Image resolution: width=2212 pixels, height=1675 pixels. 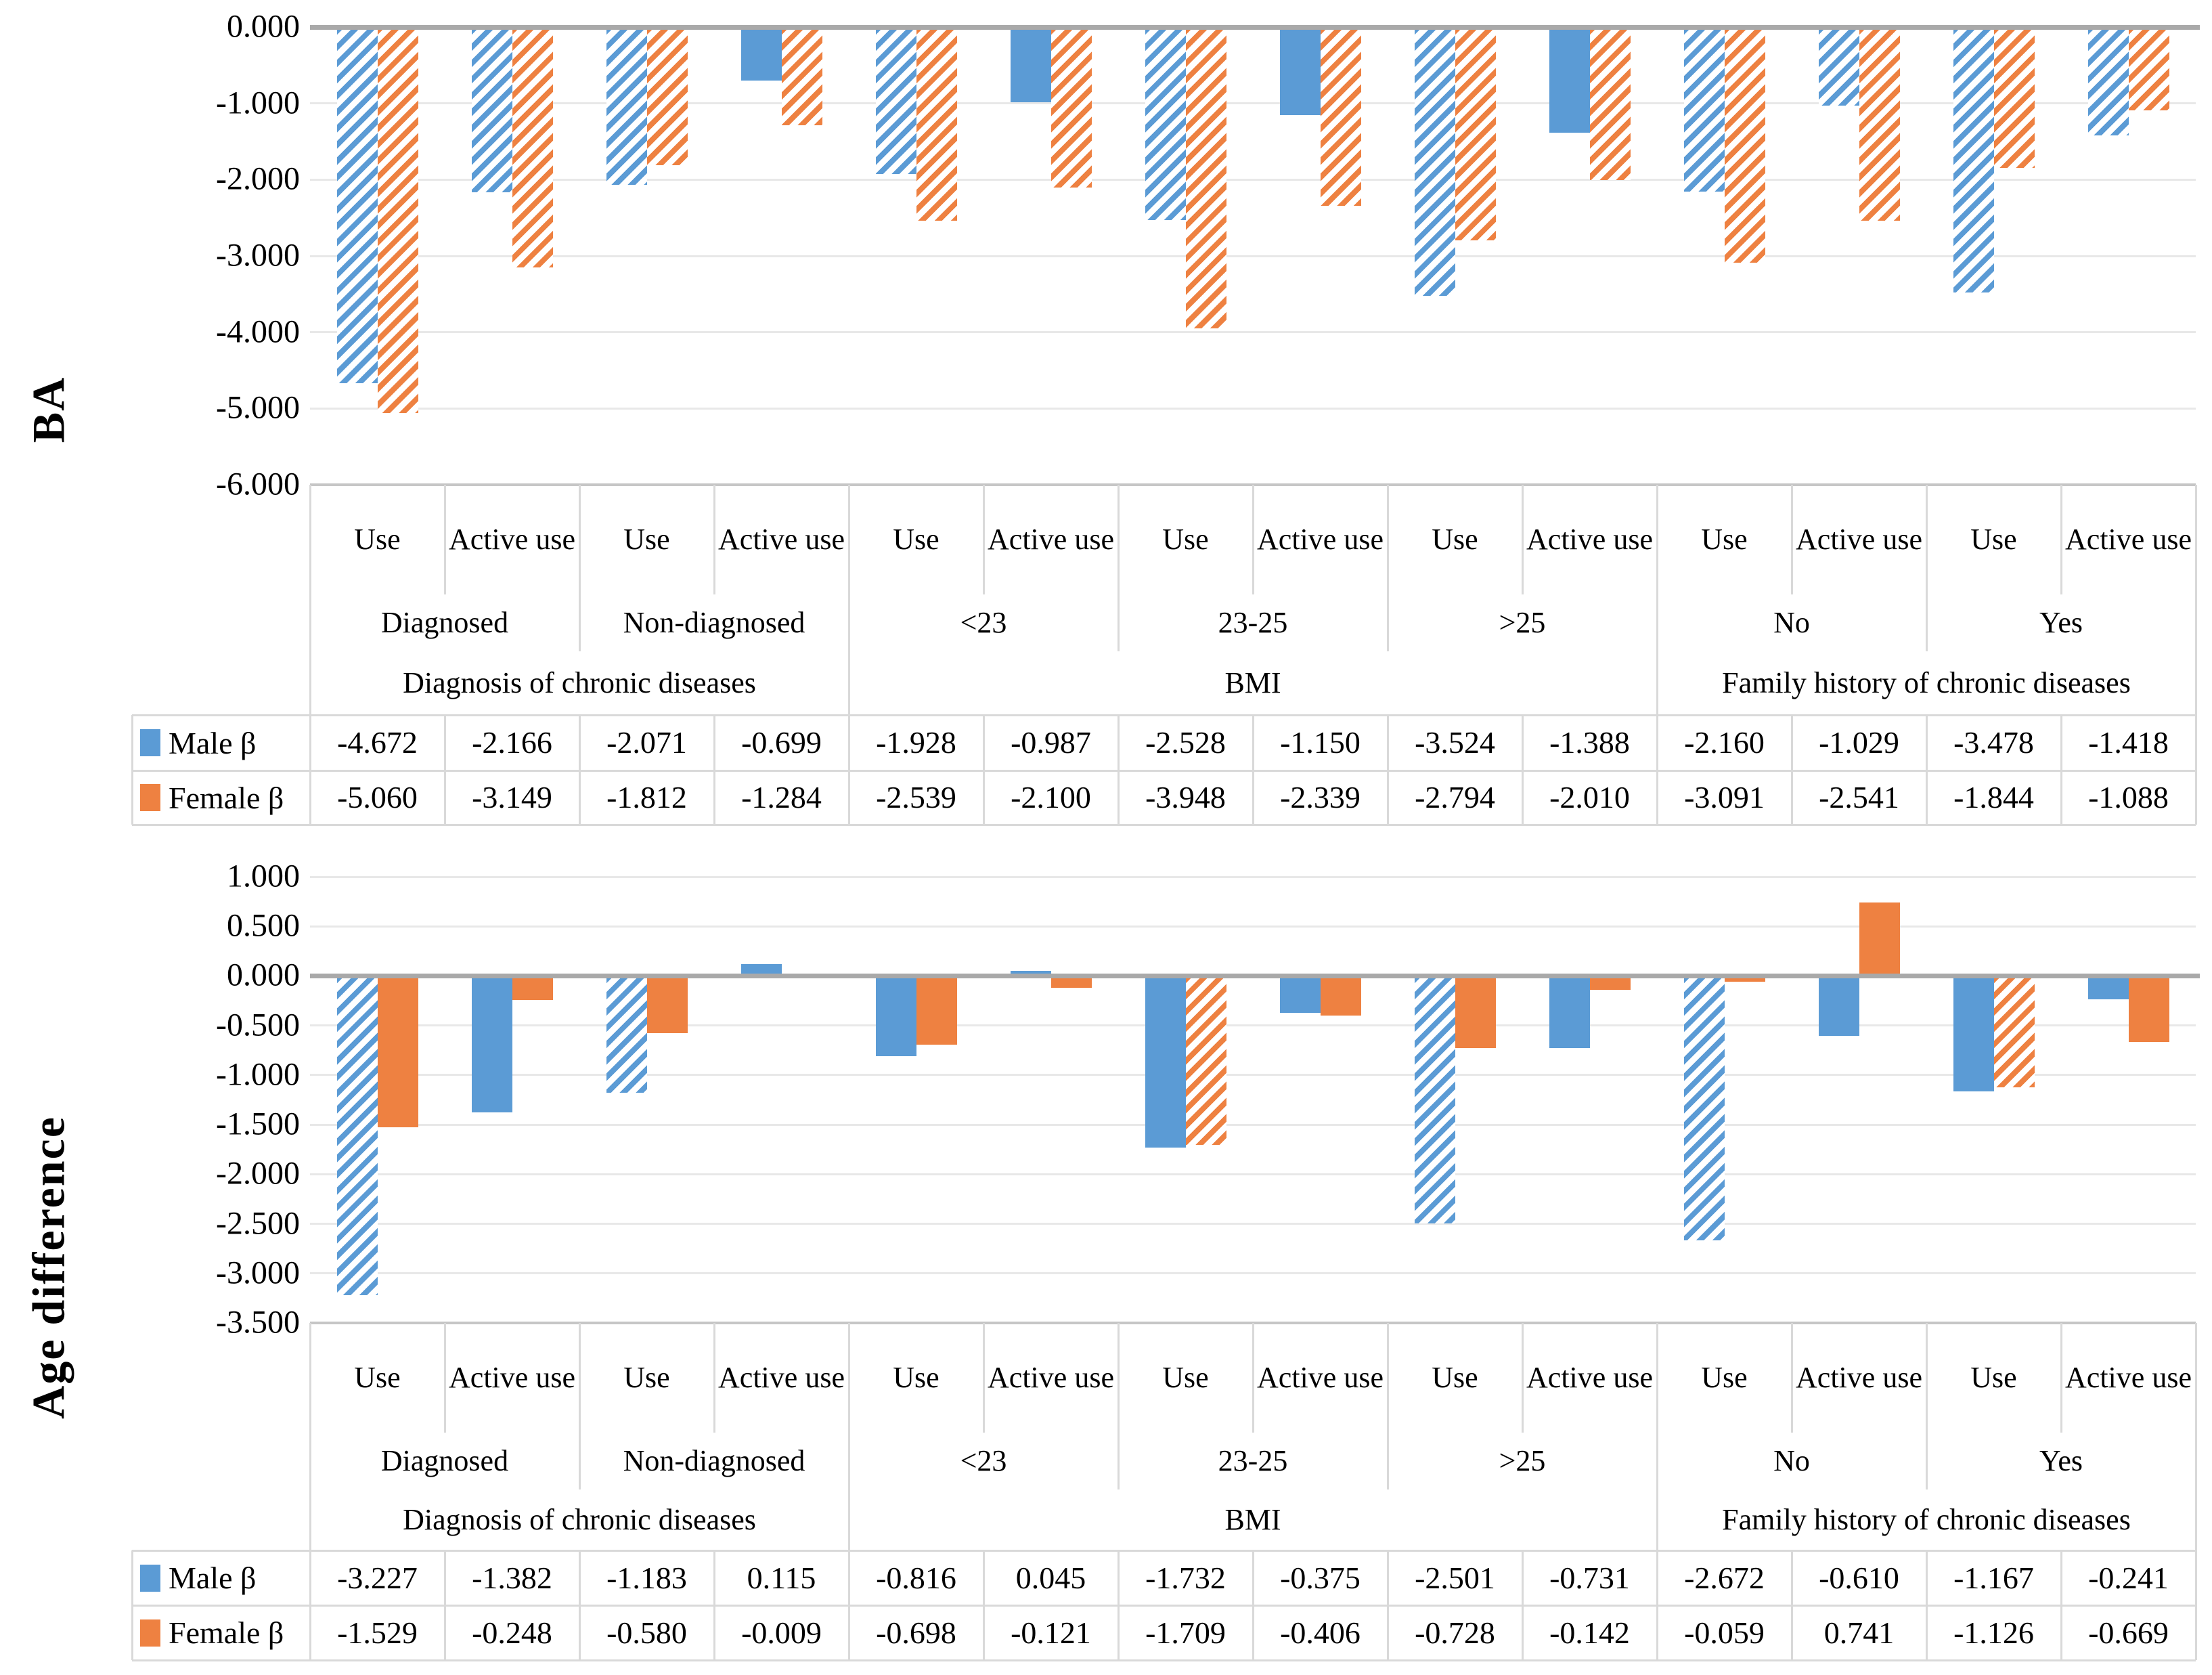 What do you see at coordinates (2061, 623) in the screenshot?
I see `category-subgroup-label: Yes` at bounding box center [2061, 623].